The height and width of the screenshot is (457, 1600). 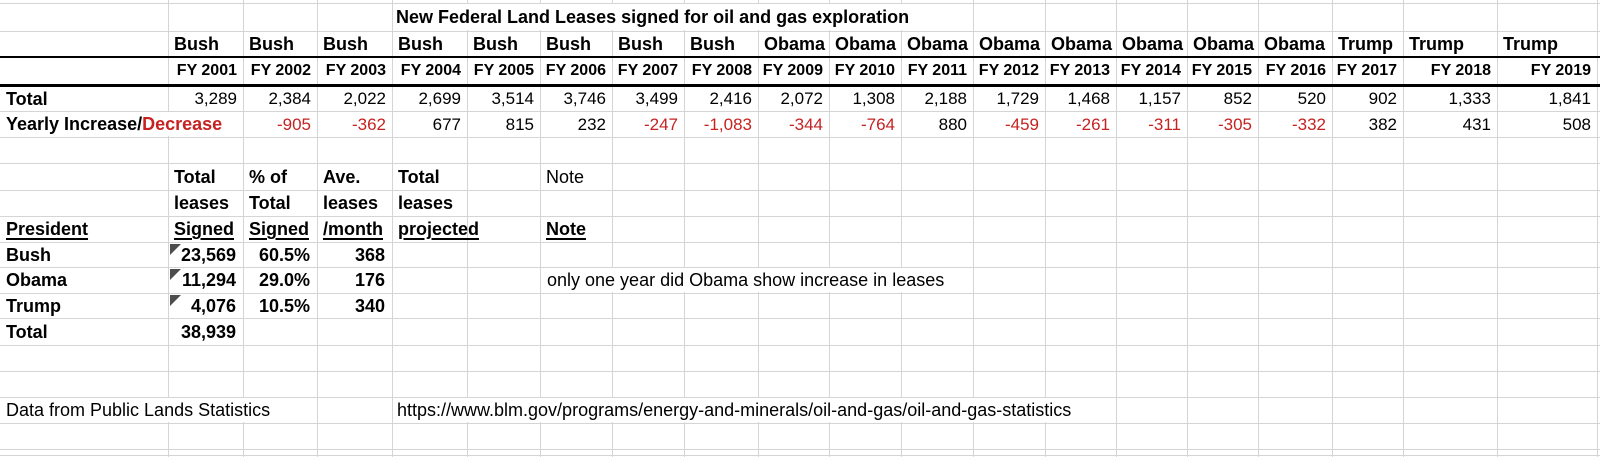 What do you see at coordinates (368, 124) in the screenshot?
I see `change-value: -362` at bounding box center [368, 124].